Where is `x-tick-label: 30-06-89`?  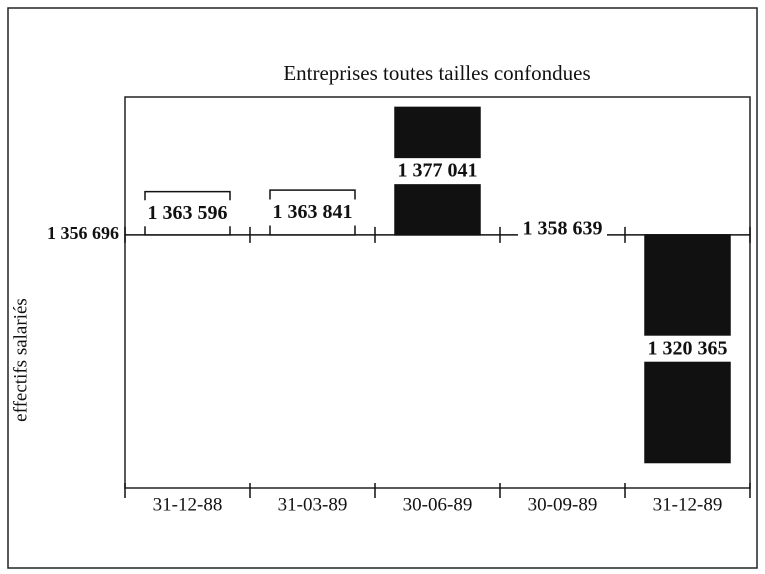 x-tick-label: 30-06-89 is located at coordinates (438, 504).